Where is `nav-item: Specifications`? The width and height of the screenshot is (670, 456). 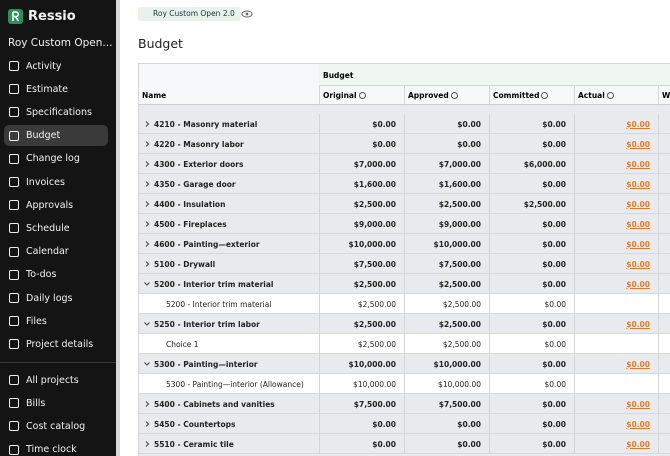 nav-item: Specifications is located at coordinates (56, 112).